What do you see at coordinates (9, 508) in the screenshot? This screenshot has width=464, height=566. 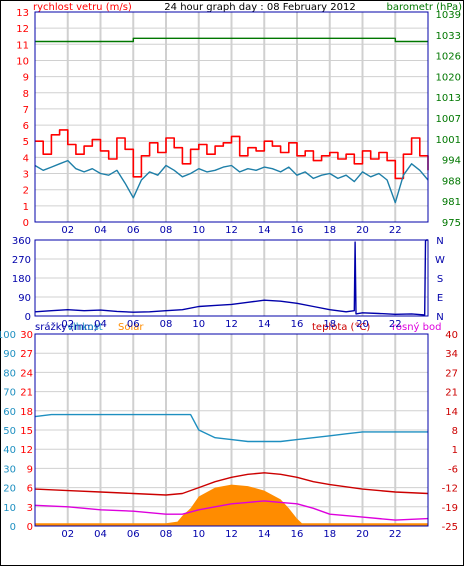 I see `humidity-tick-label: 10` at bounding box center [9, 508].